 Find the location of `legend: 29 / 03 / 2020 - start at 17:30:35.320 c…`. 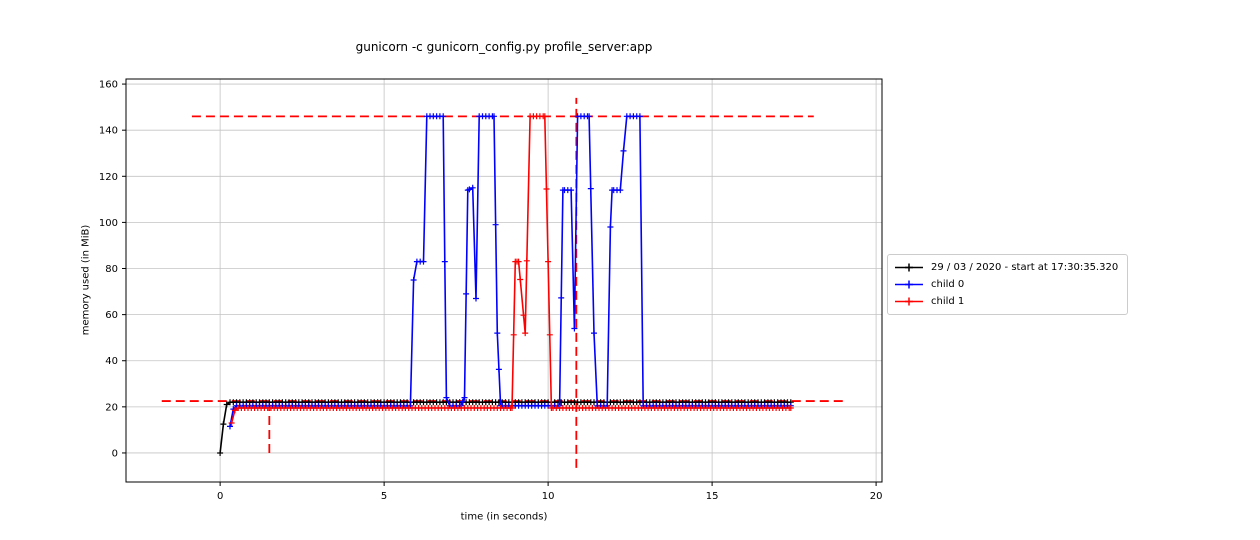

legend: 29 / 03 / 2020 - start at 17:30:35.320 c… is located at coordinates (1008, 284).